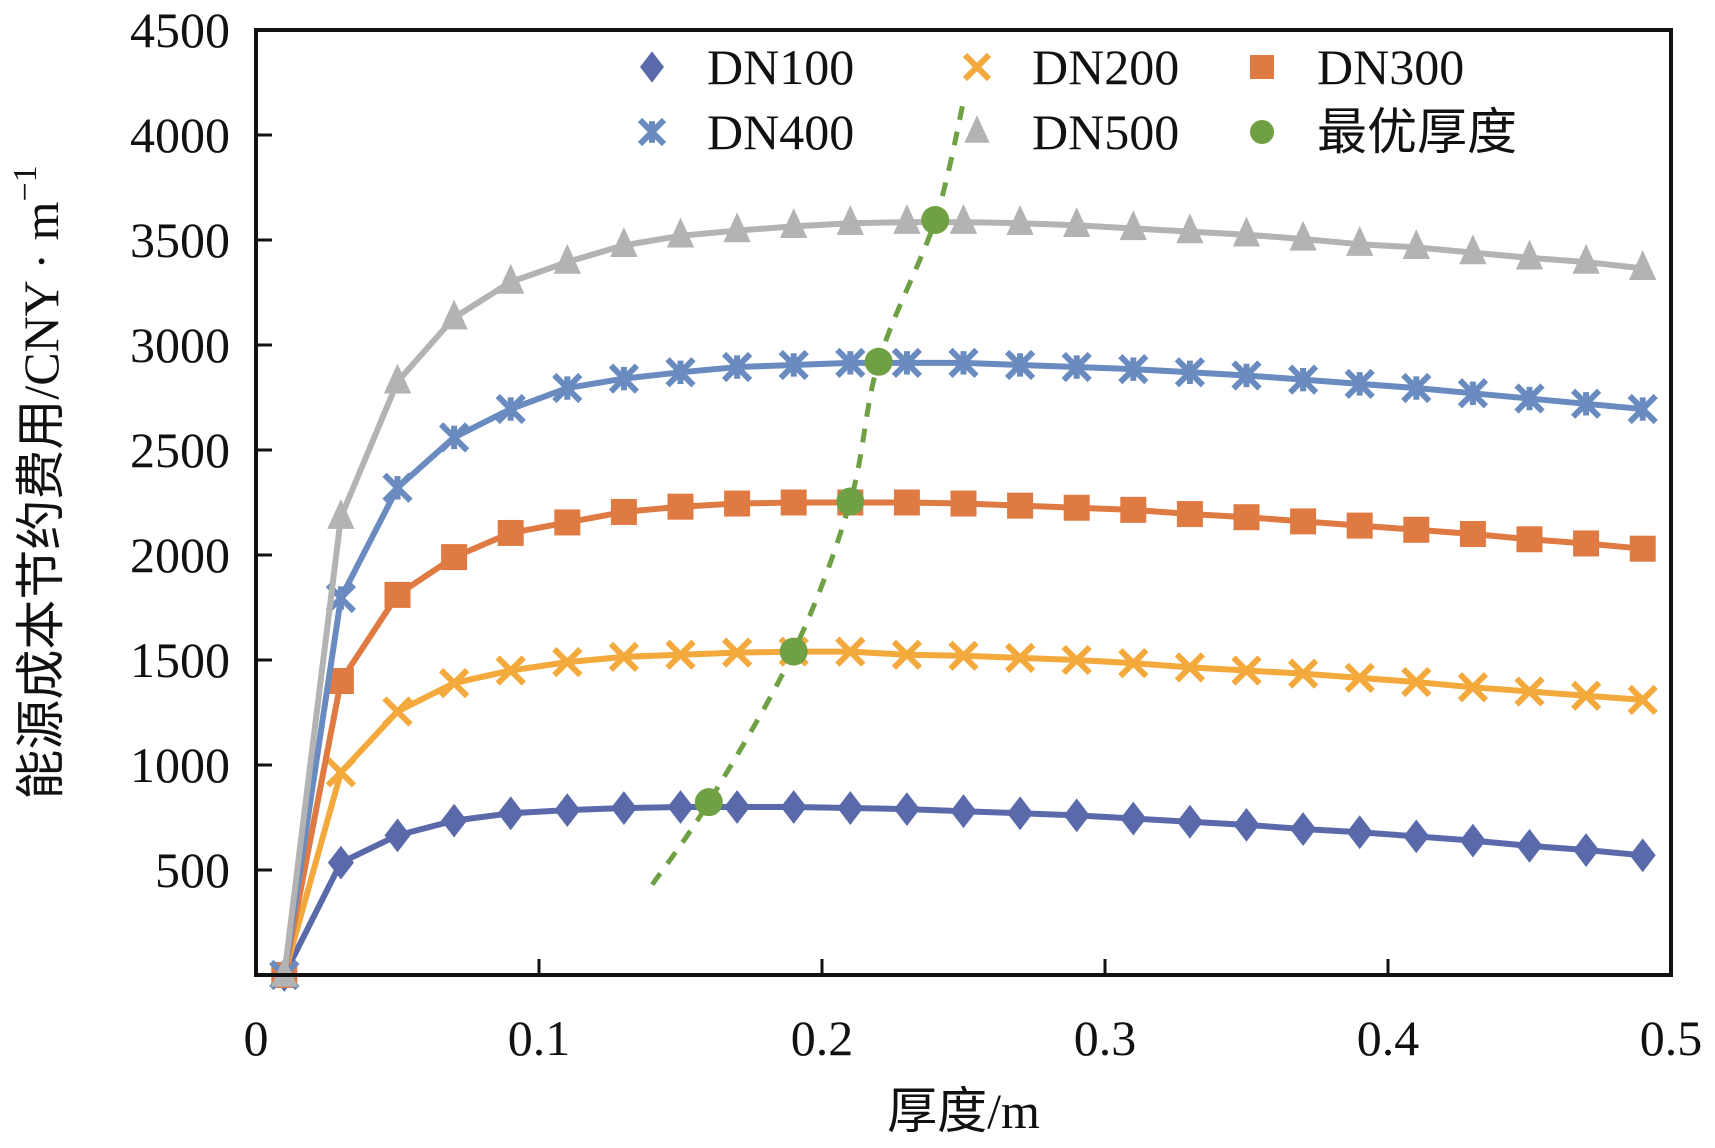 The image size is (1715, 1148). Describe the element at coordinates (1070, 67) in the screenshot. I see `legend-item-2: DN200` at that location.